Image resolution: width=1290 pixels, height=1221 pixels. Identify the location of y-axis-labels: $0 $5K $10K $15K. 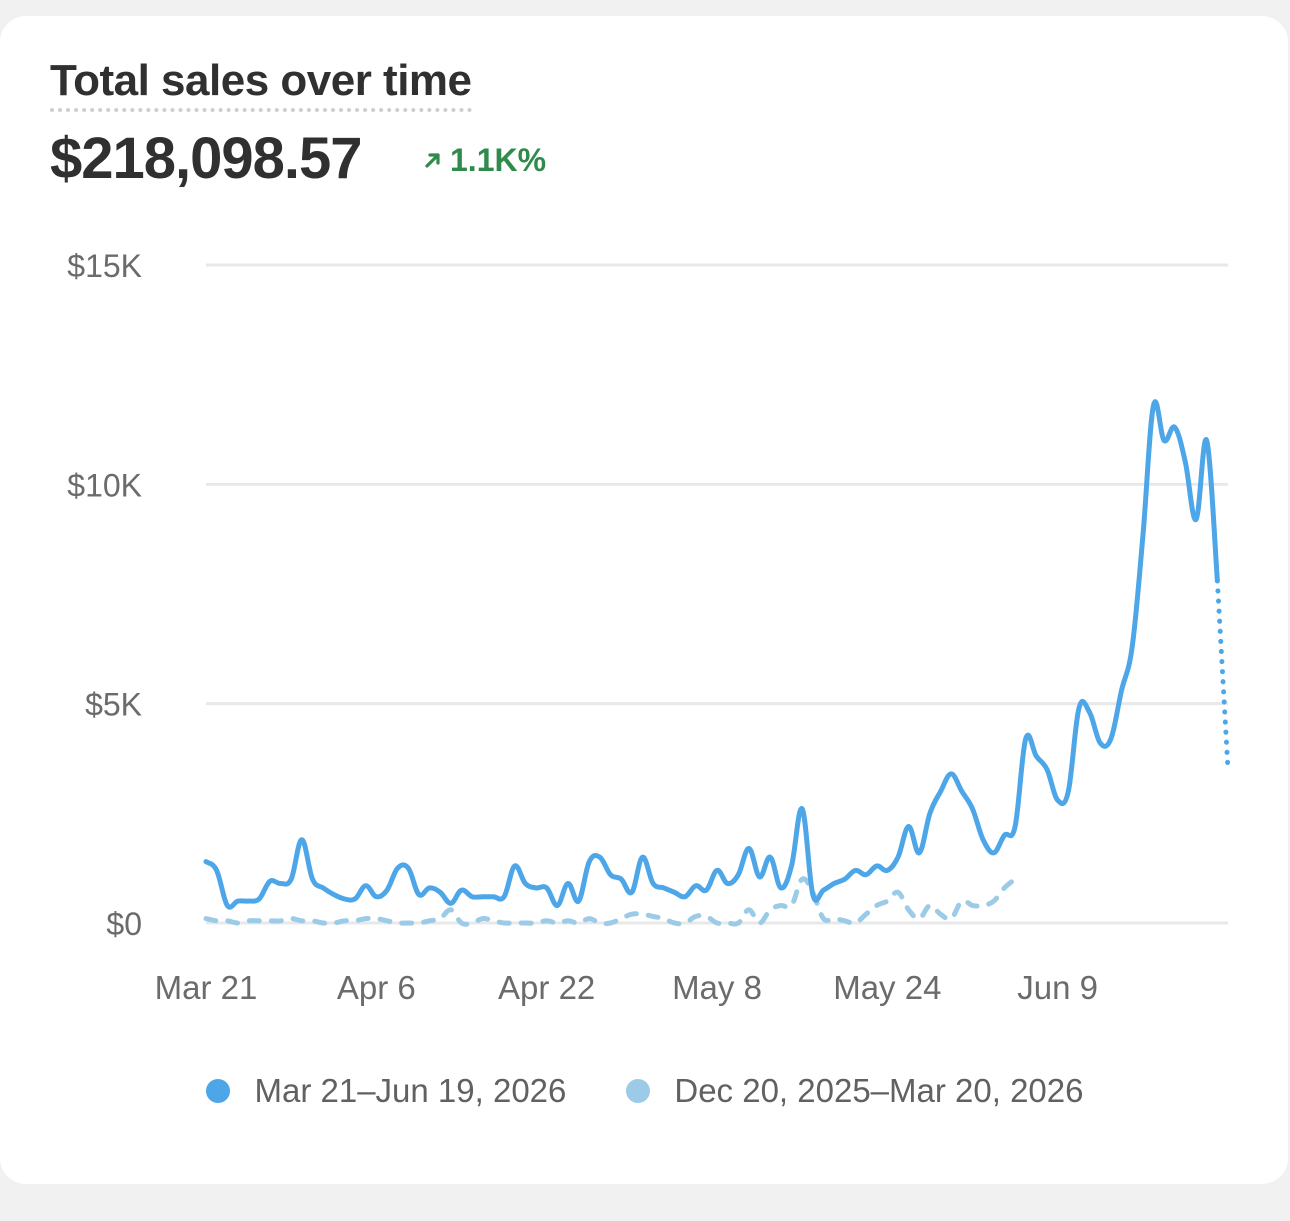
(104, 595).